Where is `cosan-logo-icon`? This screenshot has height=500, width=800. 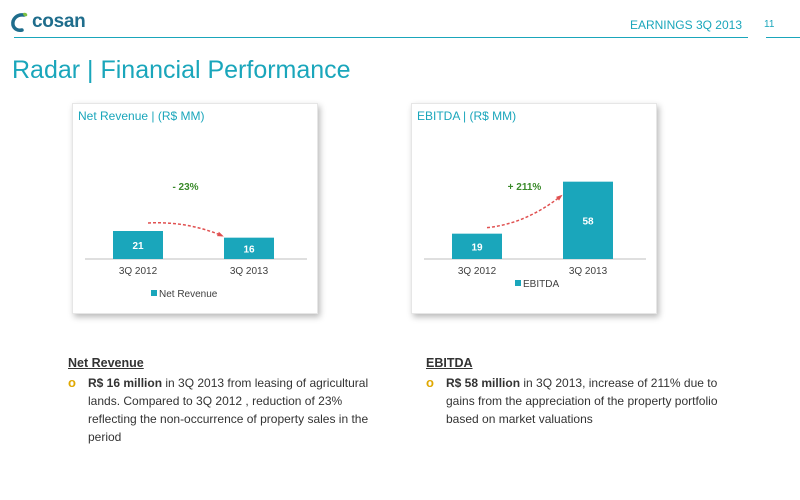
cosan-logo-icon is located at coordinates (19, 22).